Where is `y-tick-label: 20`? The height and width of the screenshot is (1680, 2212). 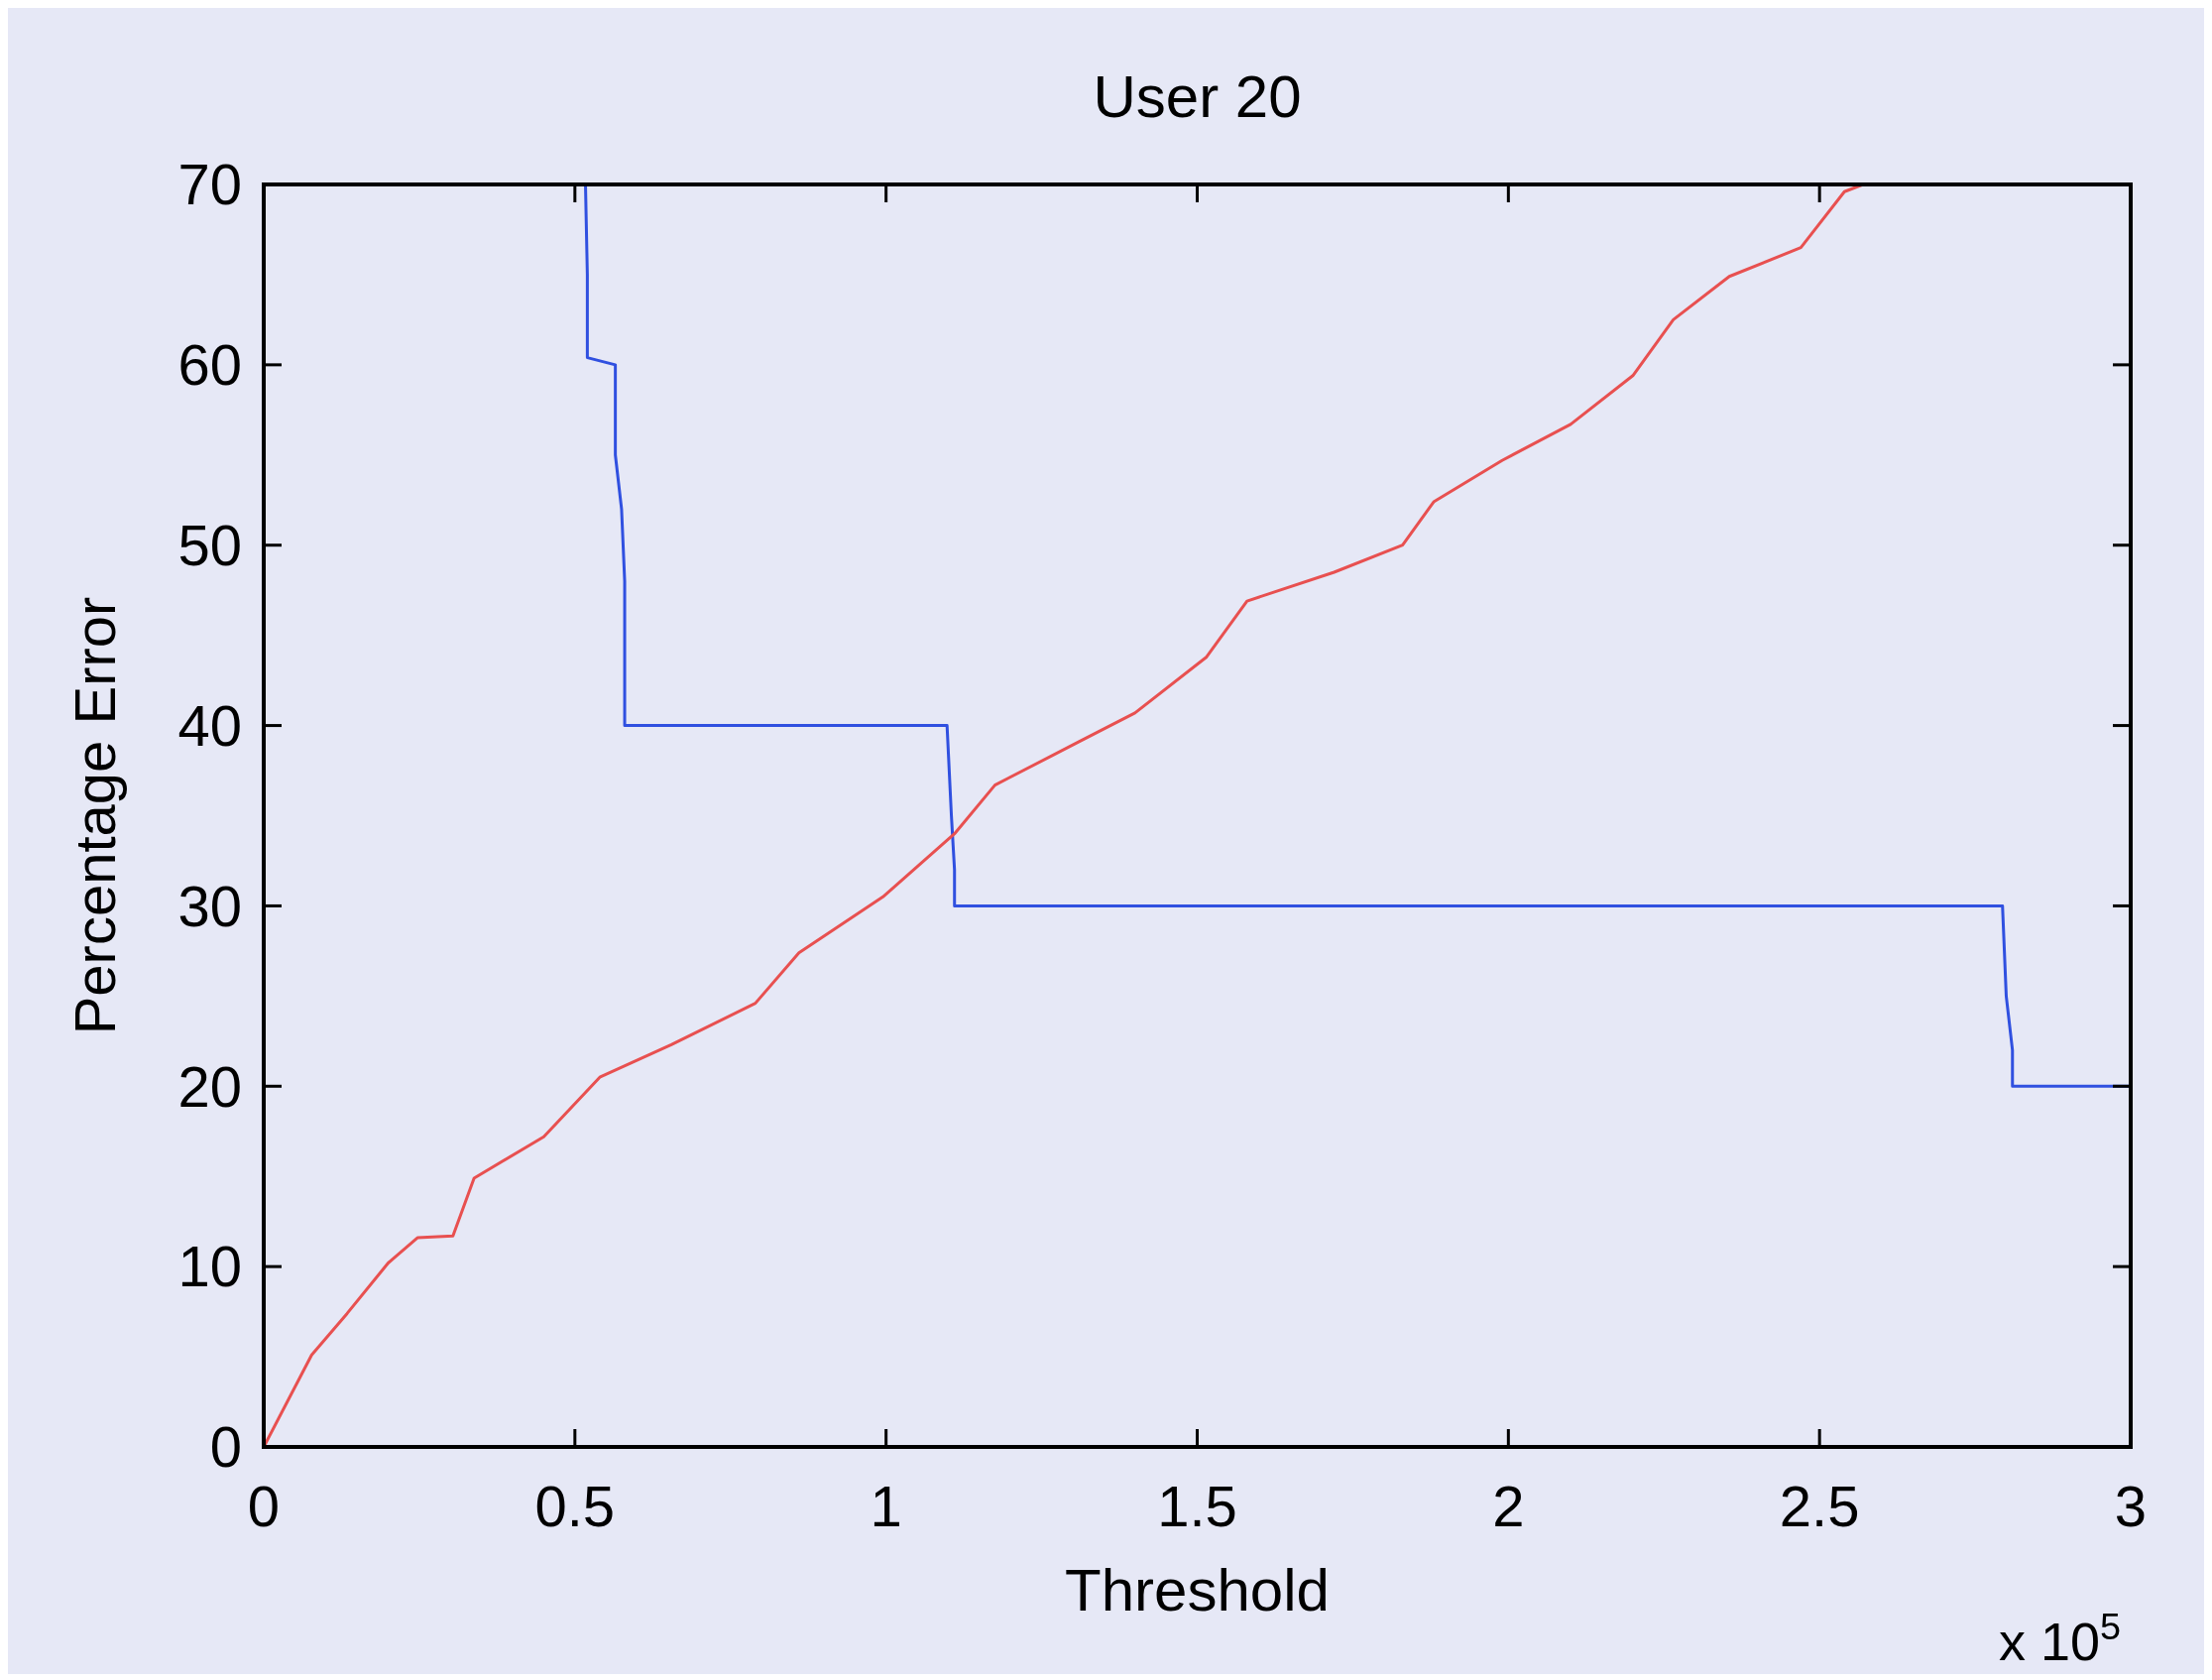 y-tick-label: 20 is located at coordinates (209, 1086).